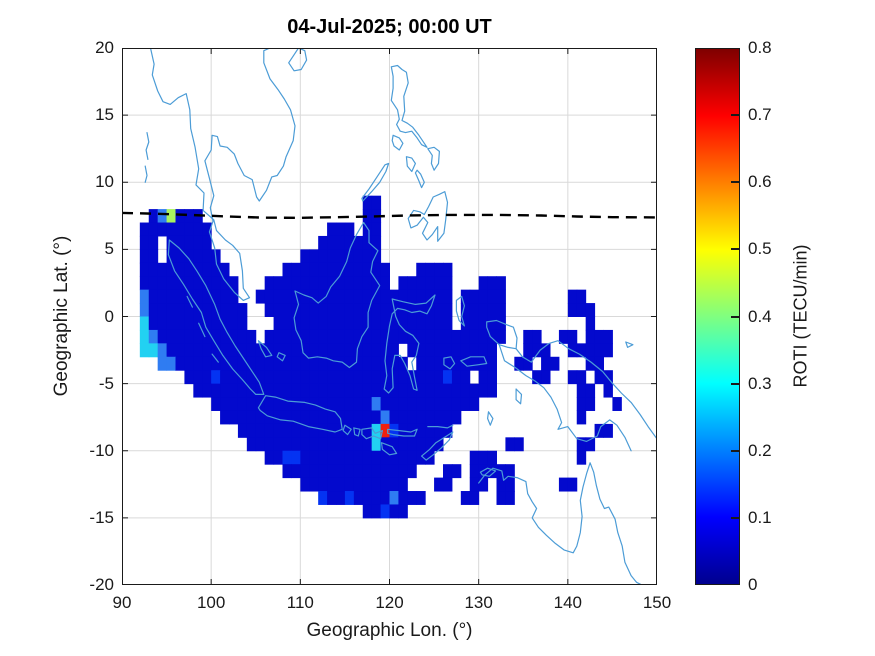 This screenshot has height=656, width=875. Describe the element at coordinates (760, 115) in the screenshot. I see `colorbar-tick-label: 0.7` at that location.